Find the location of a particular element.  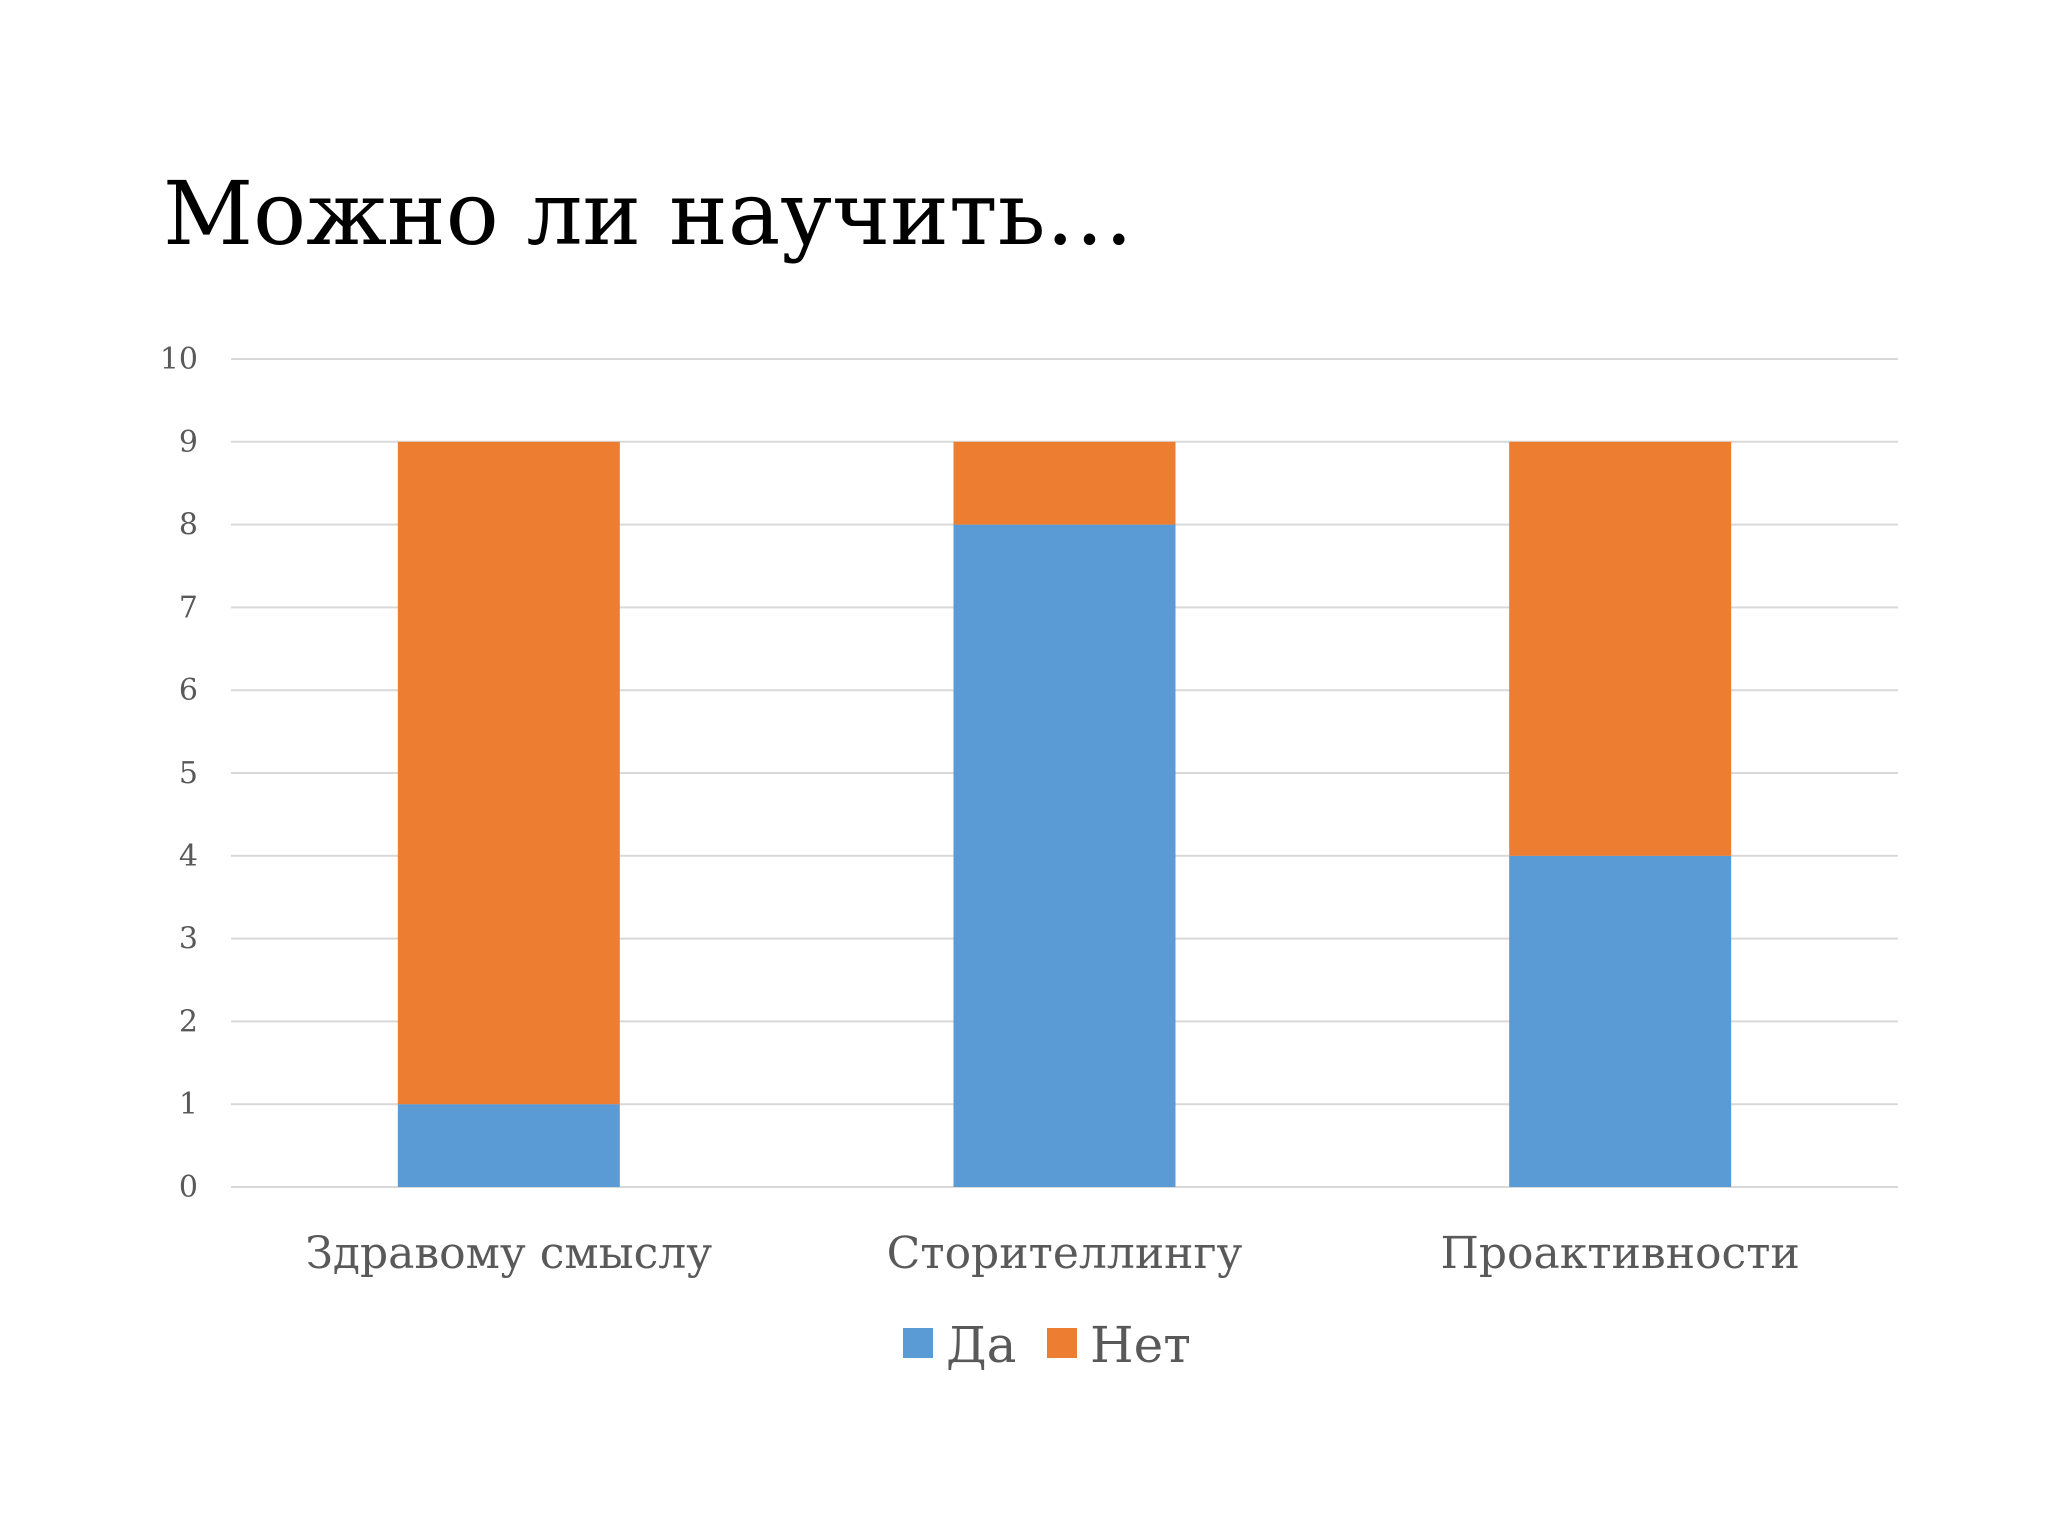

legend-swatch-net is located at coordinates (1062, 1343).